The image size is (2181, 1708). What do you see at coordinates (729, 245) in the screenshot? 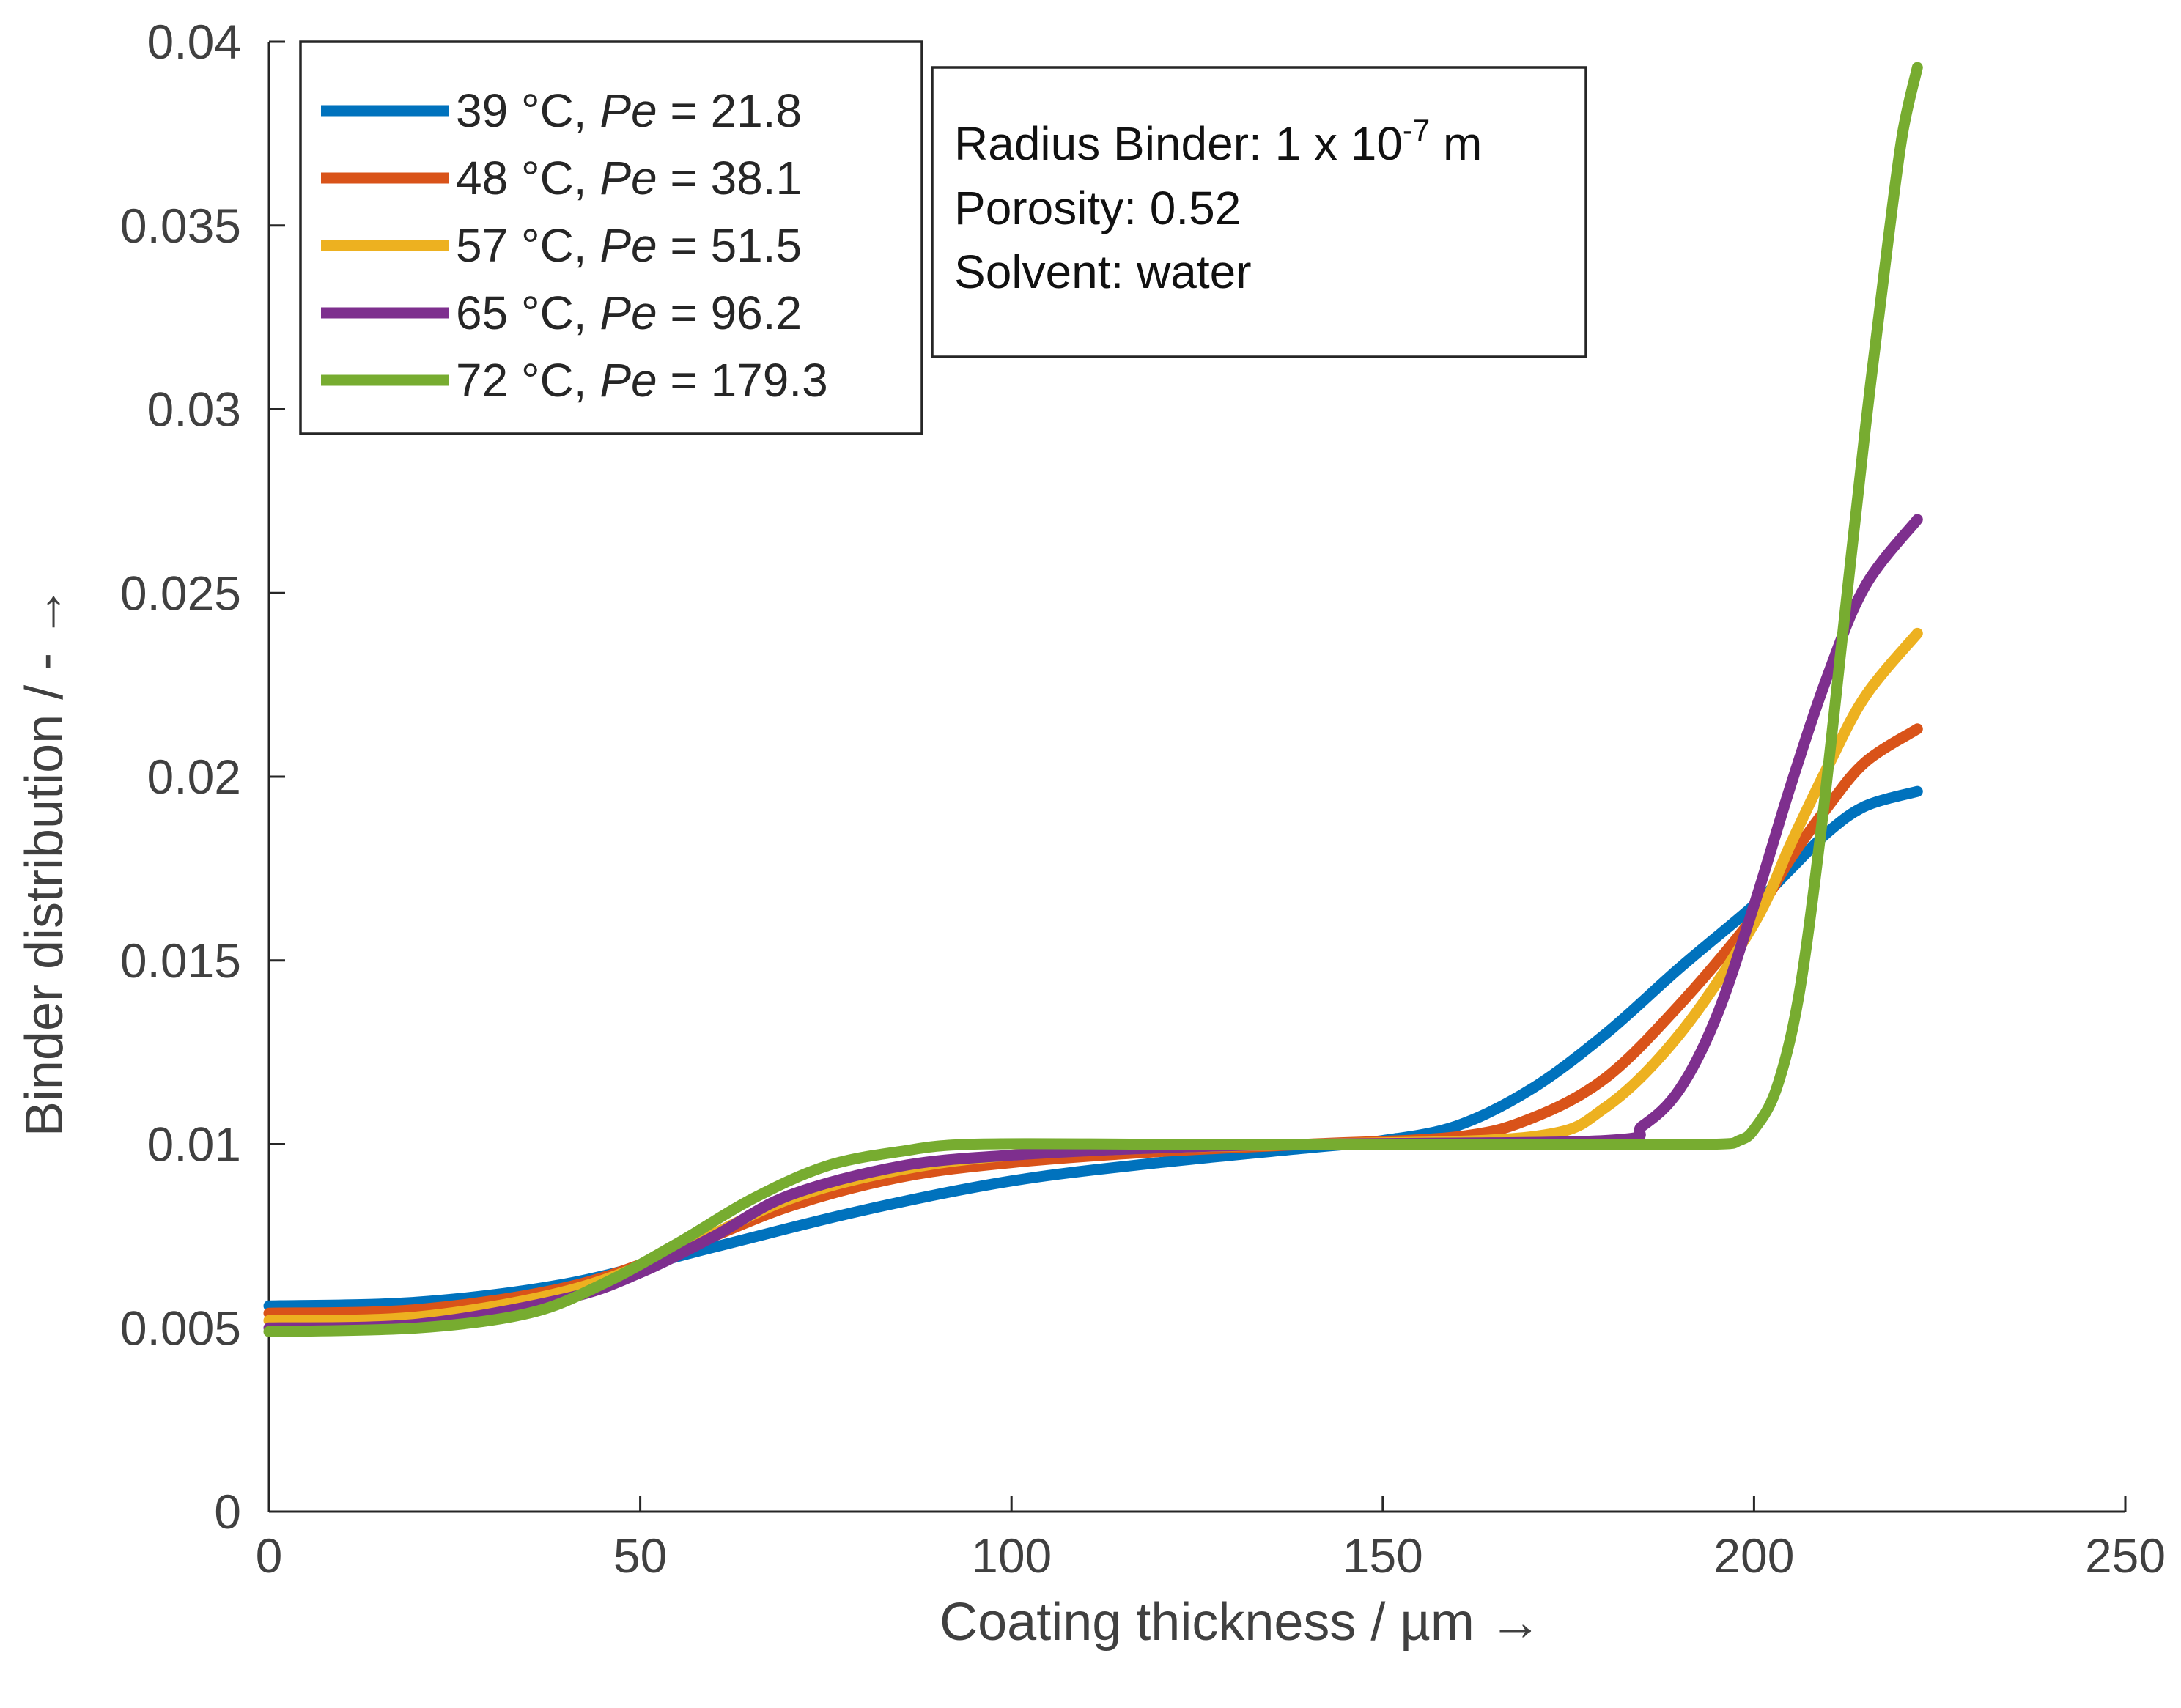
I see `legend-peclet-value: = 51.5` at bounding box center [729, 245].